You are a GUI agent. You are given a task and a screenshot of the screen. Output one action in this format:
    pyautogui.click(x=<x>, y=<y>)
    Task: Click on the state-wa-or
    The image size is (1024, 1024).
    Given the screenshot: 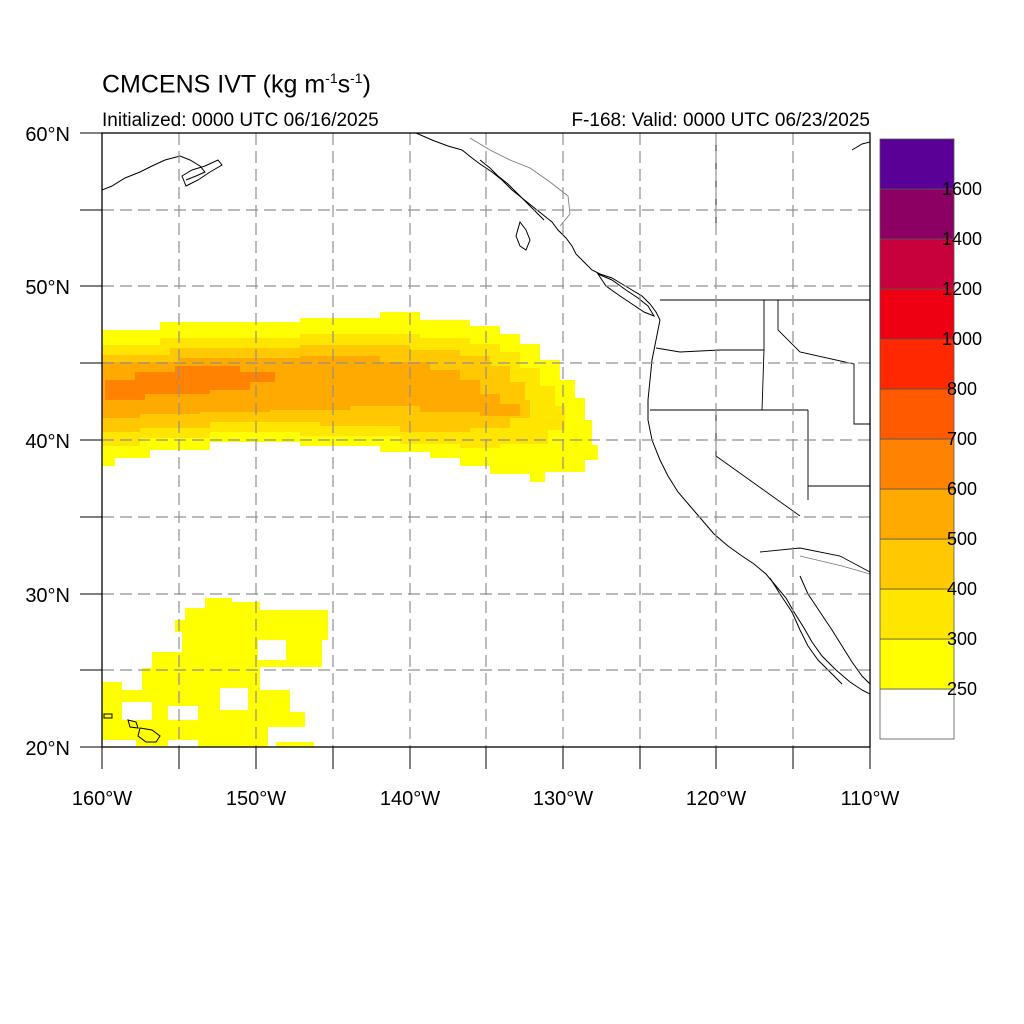 What is the action you would take?
    pyautogui.click(x=709, y=350)
    